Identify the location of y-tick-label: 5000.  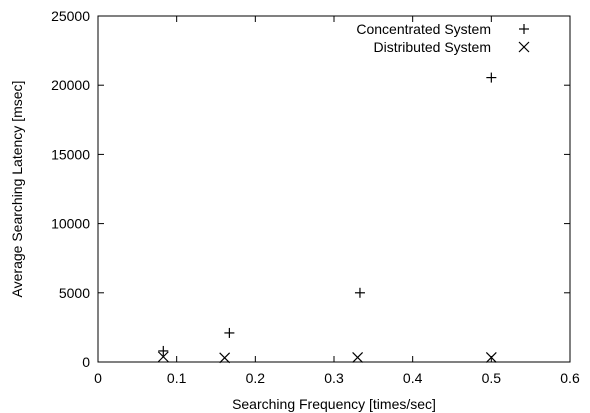
(74, 293).